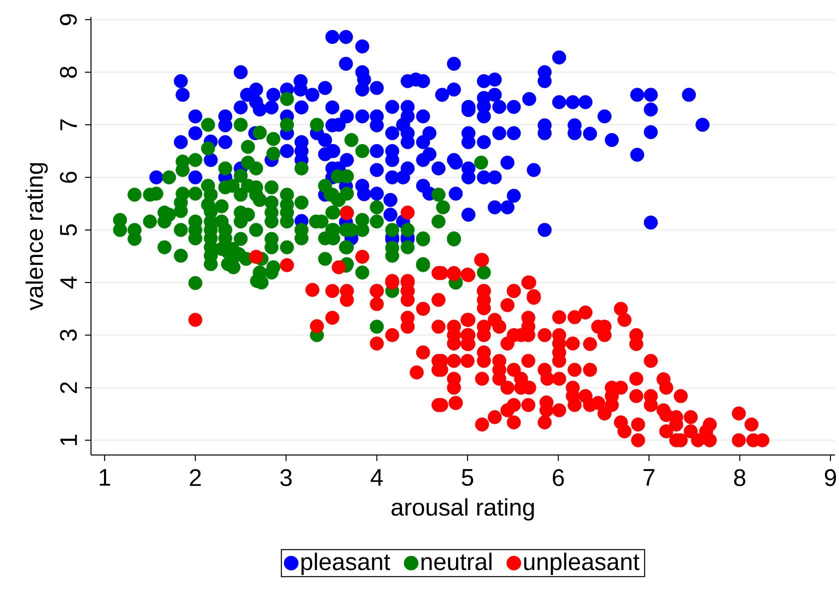 The height and width of the screenshot is (591, 839). What do you see at coordinates (830, 477) in the screenshot?
I see `x-tick-label: 9` at bounding box center [830, 477].